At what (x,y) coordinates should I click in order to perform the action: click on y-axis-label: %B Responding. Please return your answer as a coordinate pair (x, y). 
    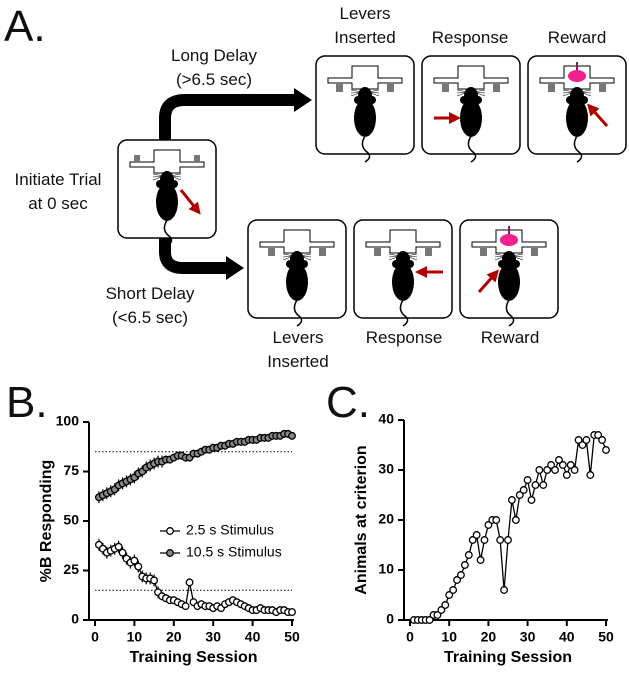
    Looking at the image, I should click on (46, 521).